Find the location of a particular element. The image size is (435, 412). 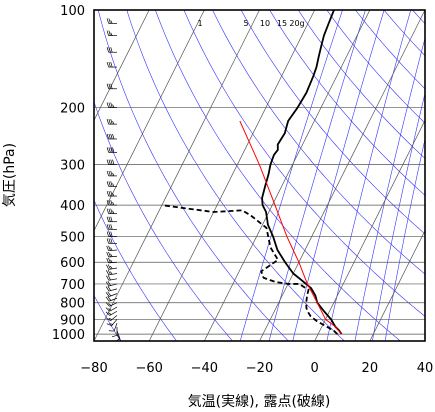

temperature-line is located at coordinates (302, 172).